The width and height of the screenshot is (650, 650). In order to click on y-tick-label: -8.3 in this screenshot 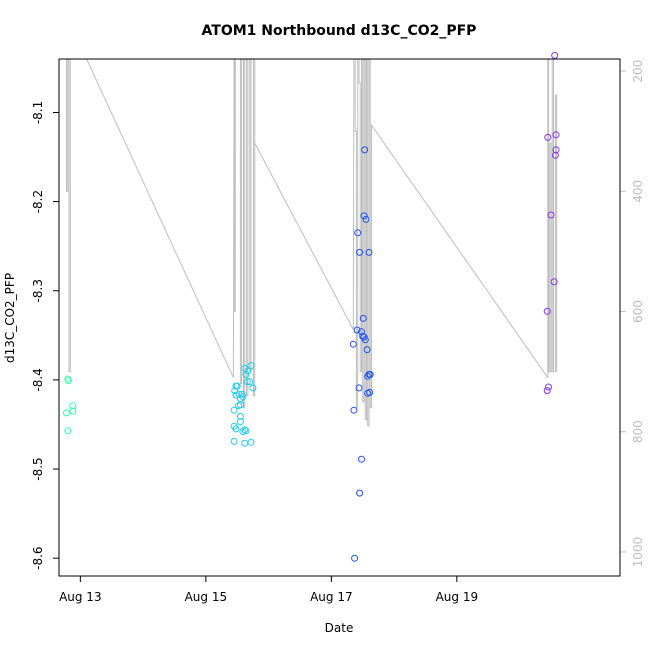, I will do `click(38, 290)`.